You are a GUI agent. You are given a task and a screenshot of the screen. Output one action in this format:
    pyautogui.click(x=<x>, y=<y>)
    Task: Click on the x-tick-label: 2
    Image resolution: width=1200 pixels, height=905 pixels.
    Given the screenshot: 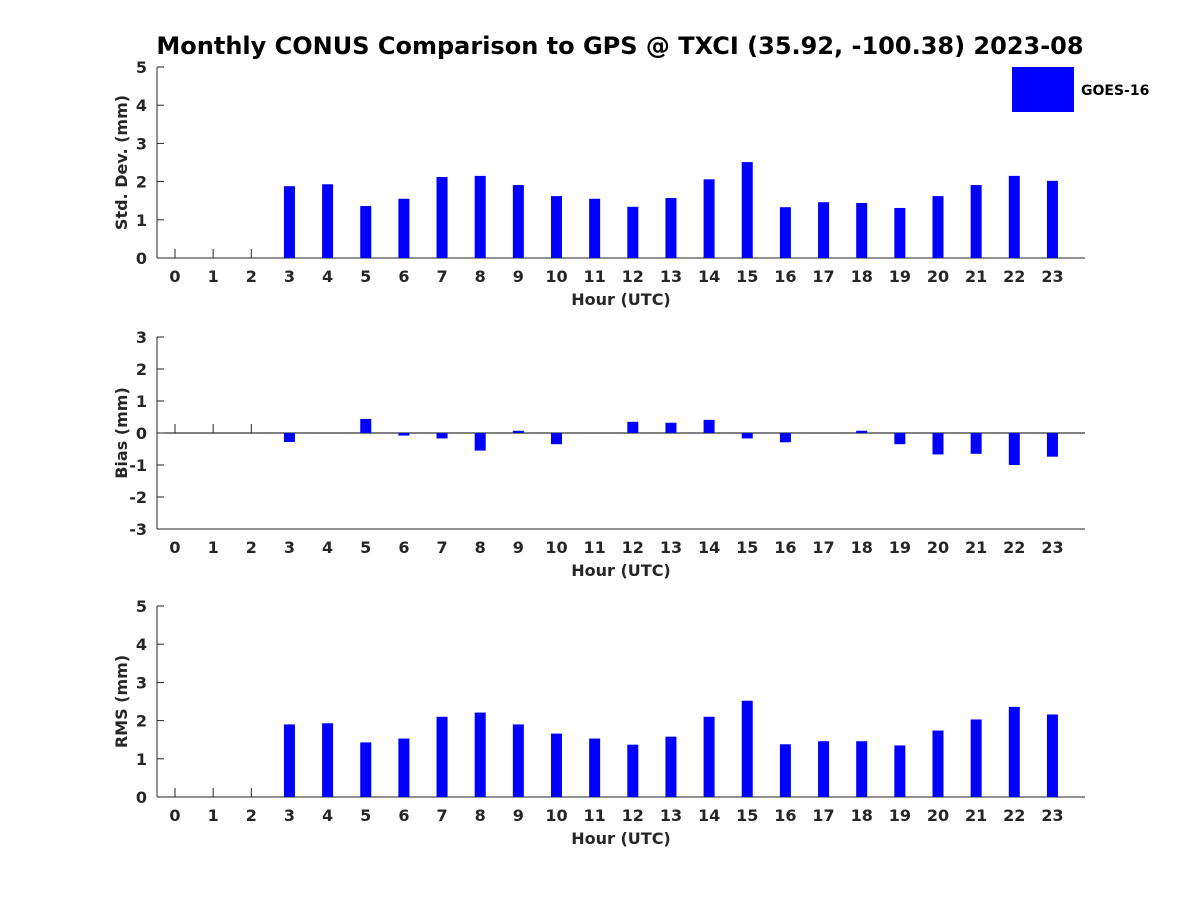 What is the action you would take?
    pyautogui.click(x=251, y=815)
    